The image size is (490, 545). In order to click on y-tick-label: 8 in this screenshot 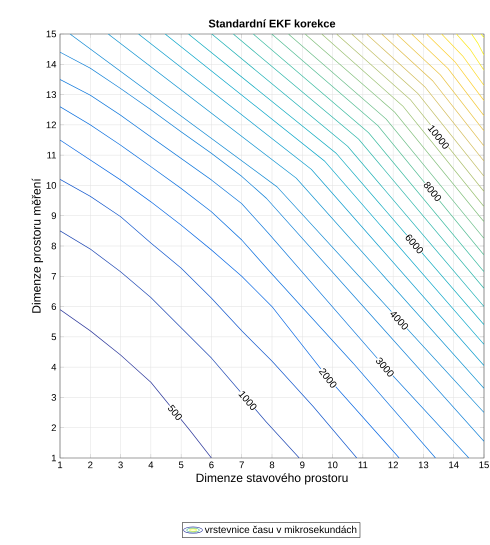, I will do `click(54, 246)`.